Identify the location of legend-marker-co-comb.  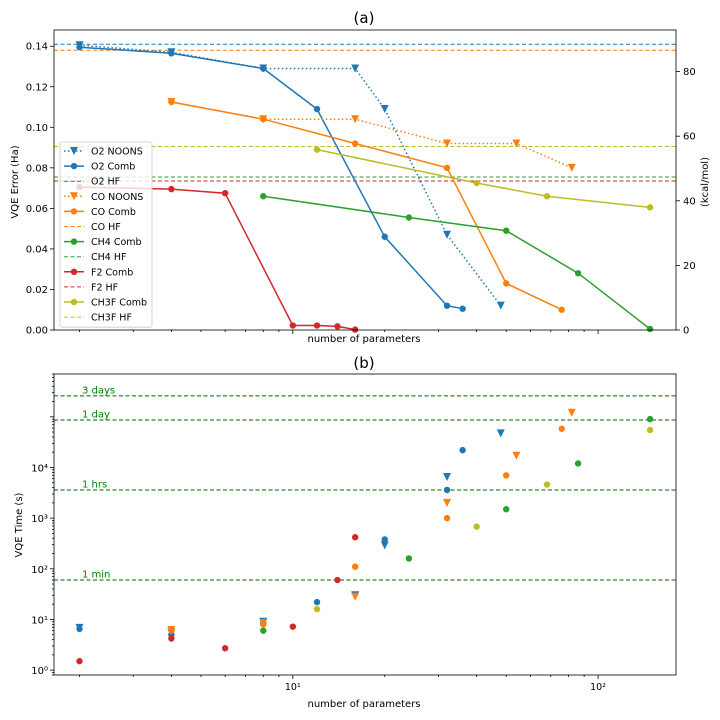
(74, 211).